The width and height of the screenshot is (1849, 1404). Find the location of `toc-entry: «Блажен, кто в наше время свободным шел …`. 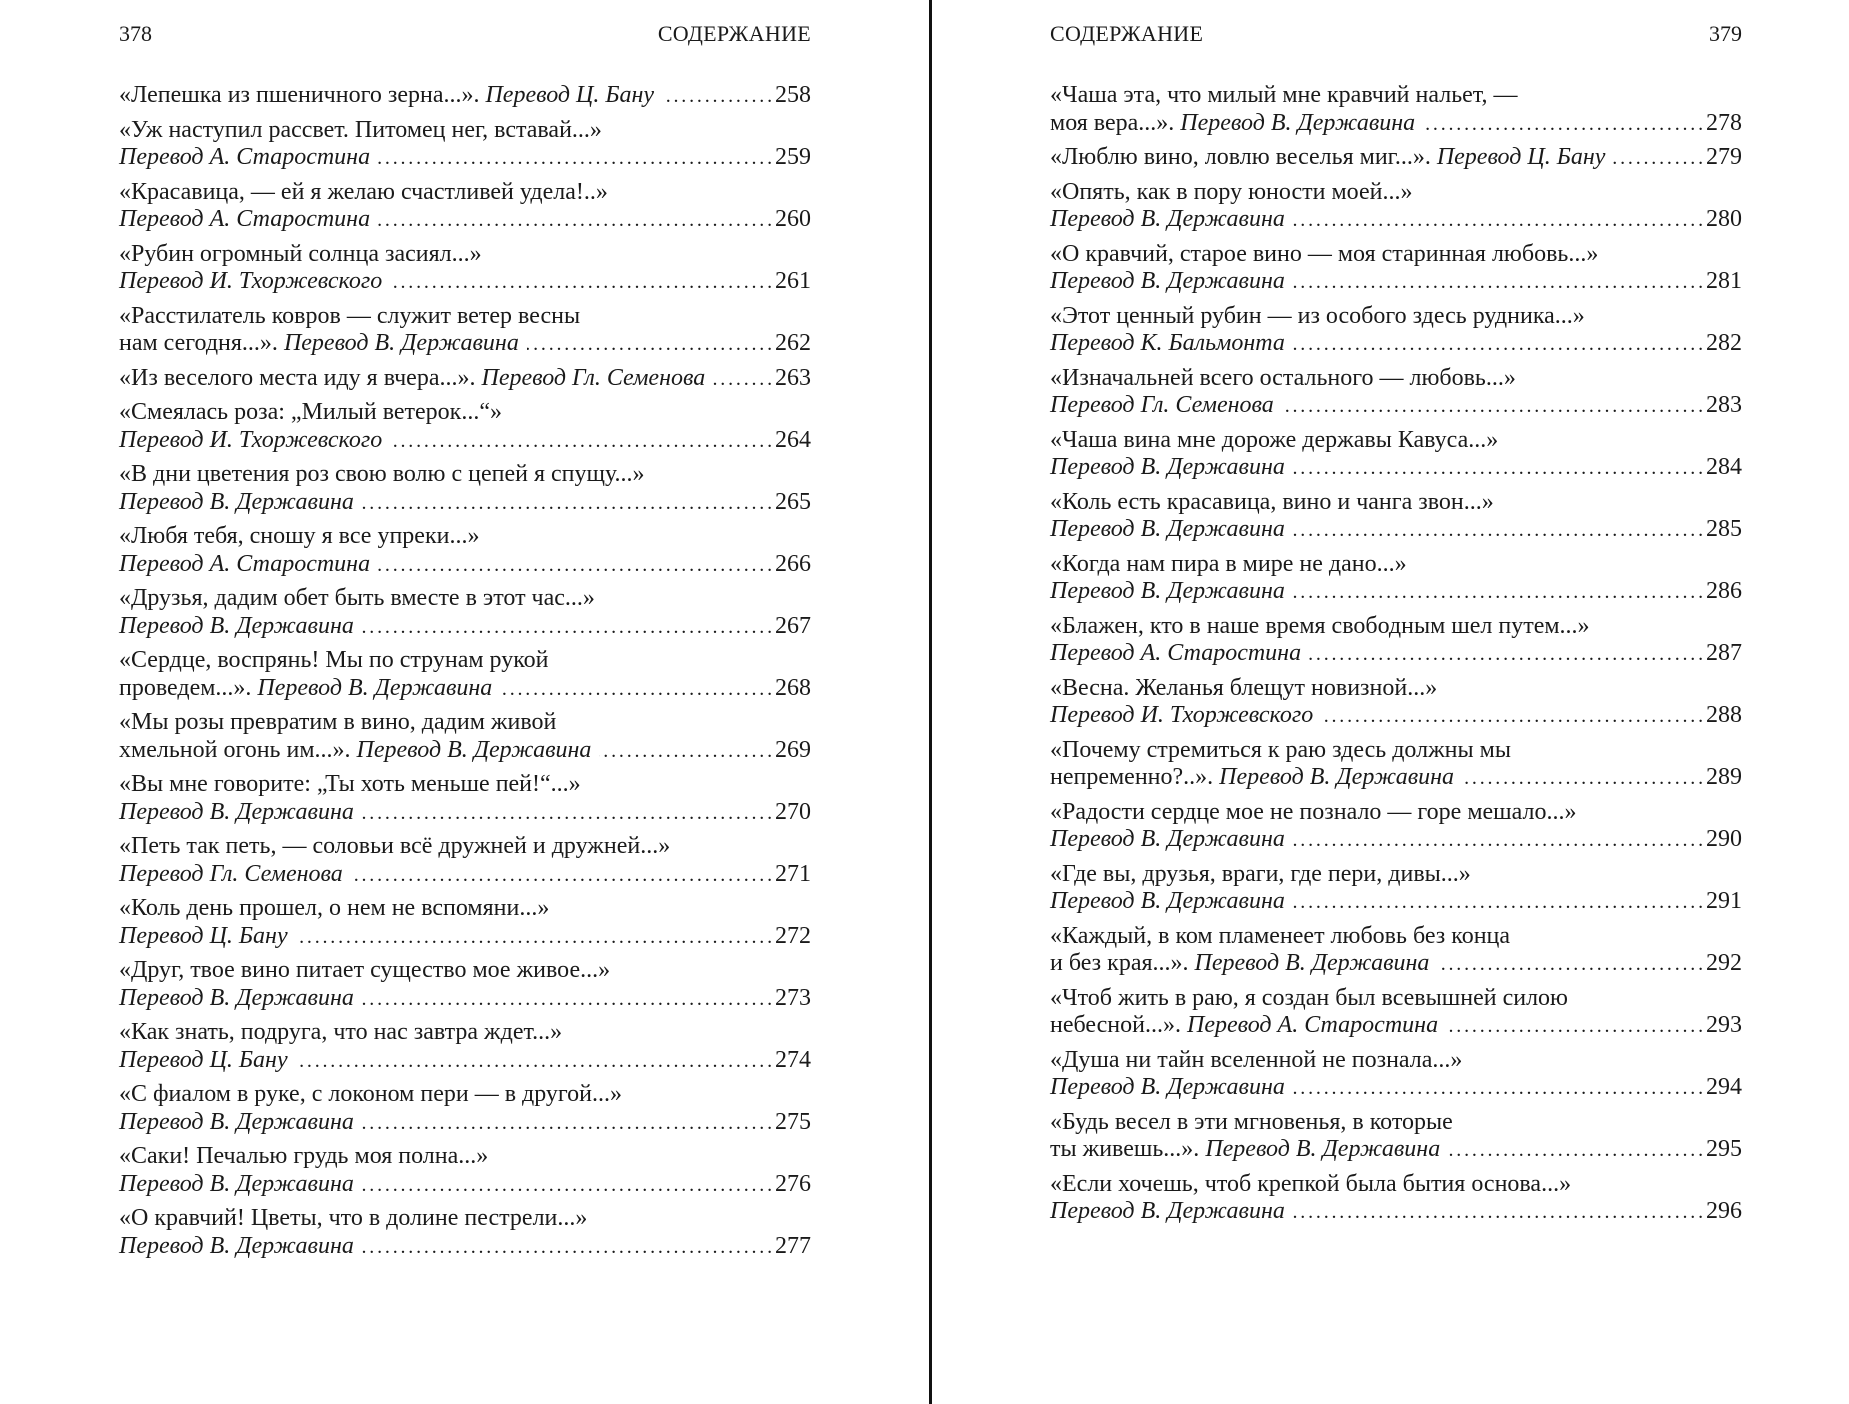

toc-entry: «Блажен, кто в наше время свободным шел … is located at coordinates (1396, 641).